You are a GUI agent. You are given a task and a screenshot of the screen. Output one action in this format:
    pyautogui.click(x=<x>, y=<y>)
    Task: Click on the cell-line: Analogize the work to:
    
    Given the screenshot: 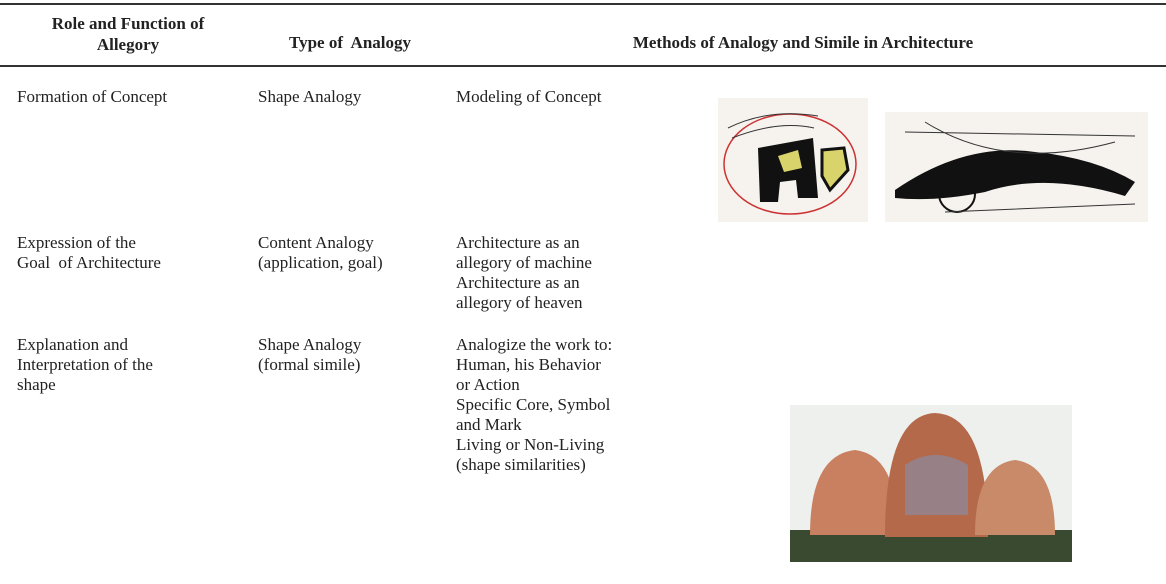 What is the action you would take?
    pyautogui.click(x=534, y=344)
    